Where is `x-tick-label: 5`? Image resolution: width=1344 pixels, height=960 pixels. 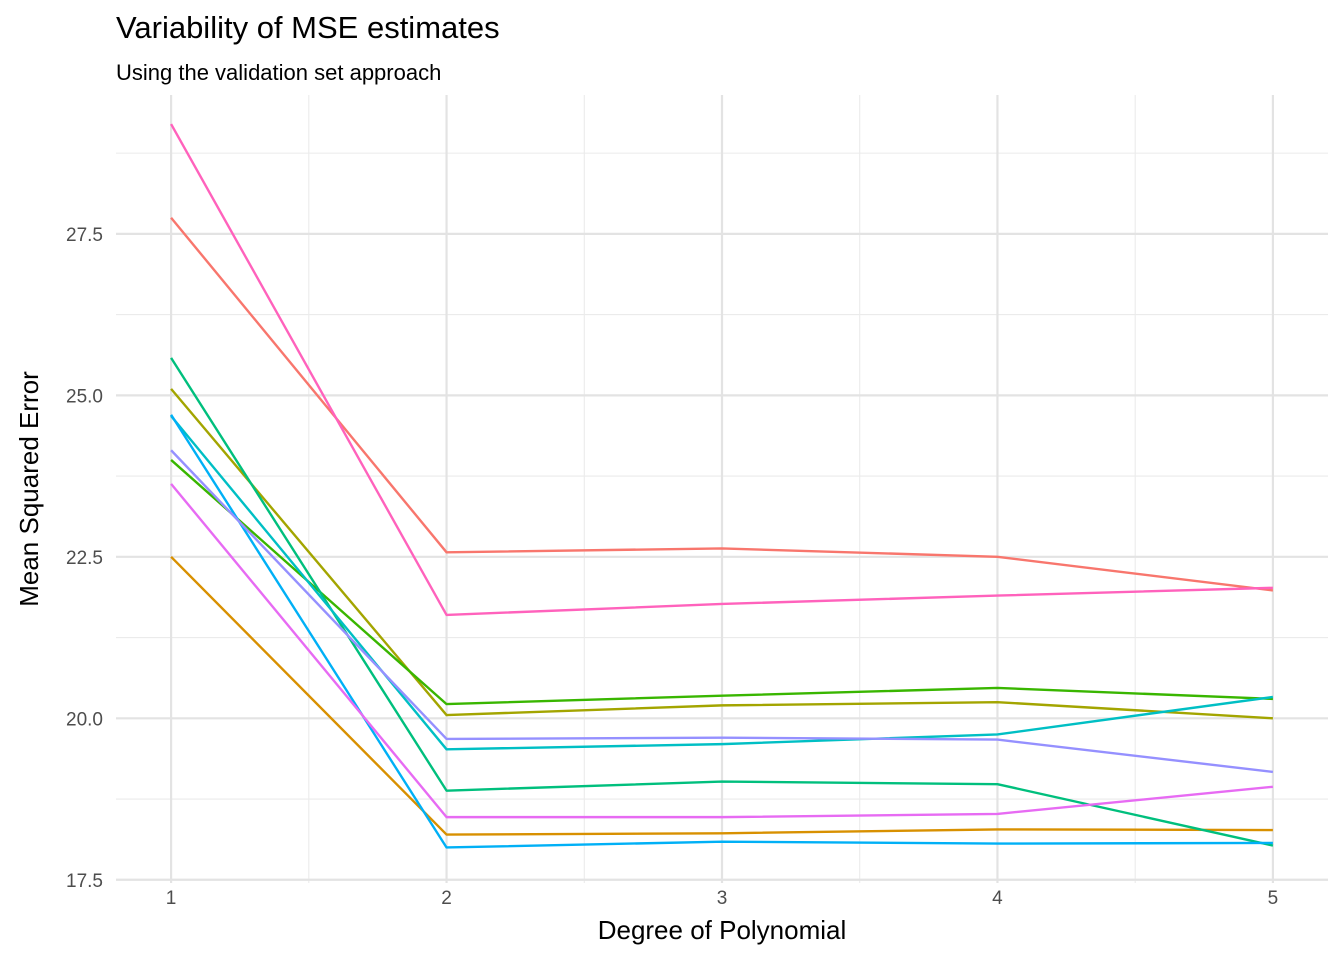
x-tick-label: 5 is located at coordinates (1273, 898).